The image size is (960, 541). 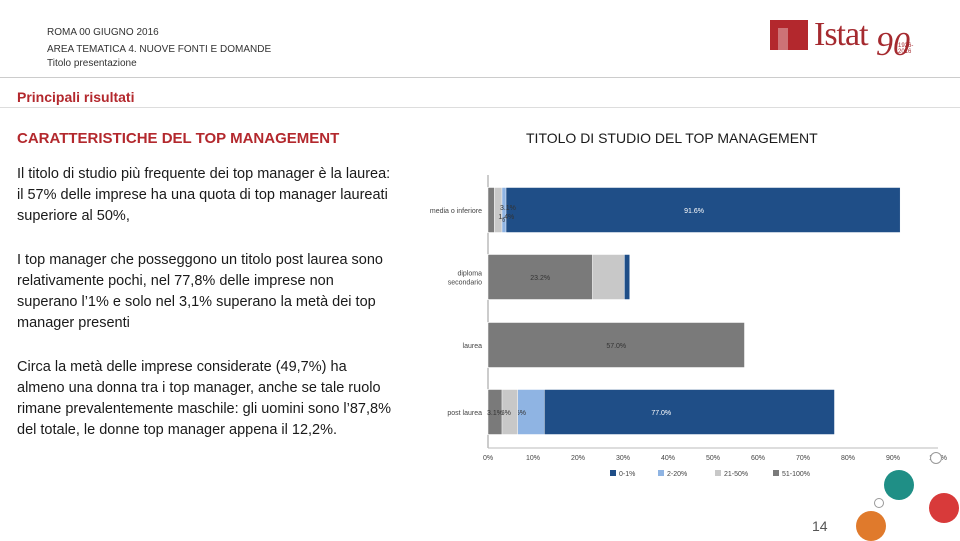 What do you see at coordinates (627, 474) in the screenshot?
I see `legend-label: 0-1%` at bounding box center [627, 474].